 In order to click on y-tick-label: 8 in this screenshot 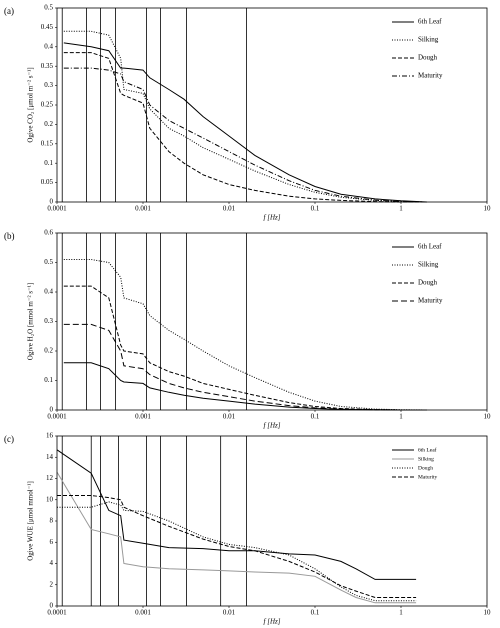, I will do `click(52, 521)`.